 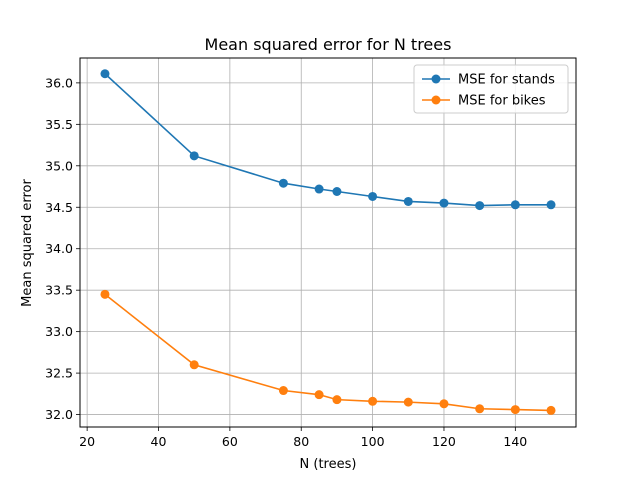 I want to click on legend-label: MSE for bikes, so click(x=502, y=101).